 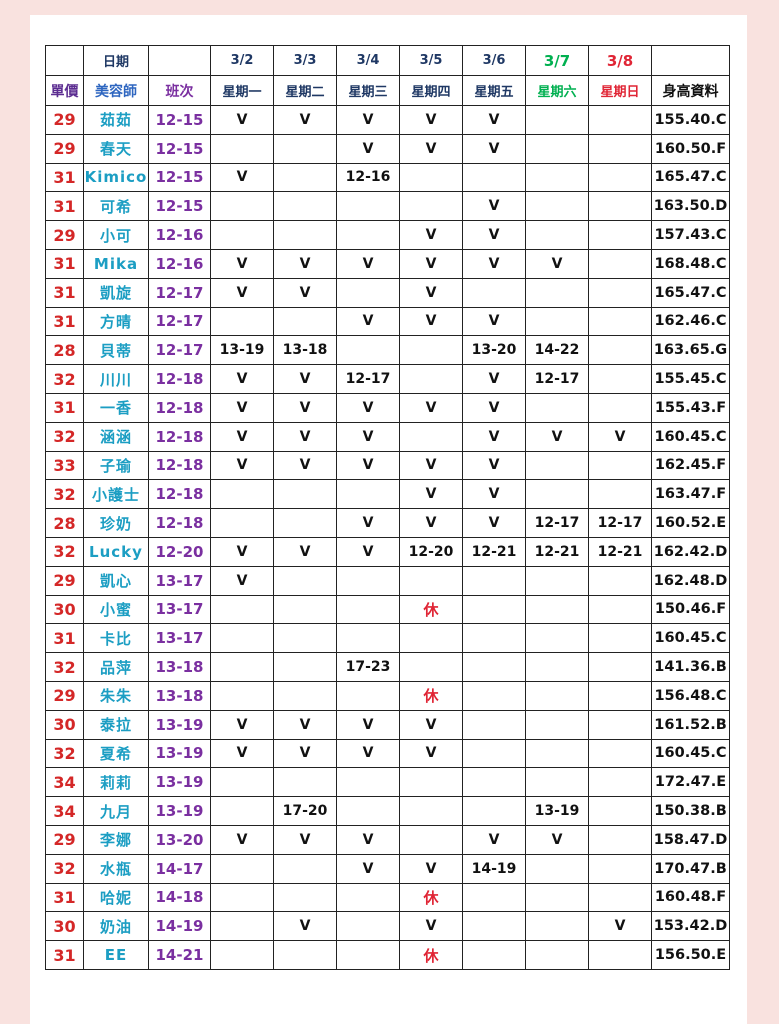 What do you see at coordinates (116, 839) in the screenshot?
I see `beautician-name-cell: 李娜` at bounding box center [116, 839].